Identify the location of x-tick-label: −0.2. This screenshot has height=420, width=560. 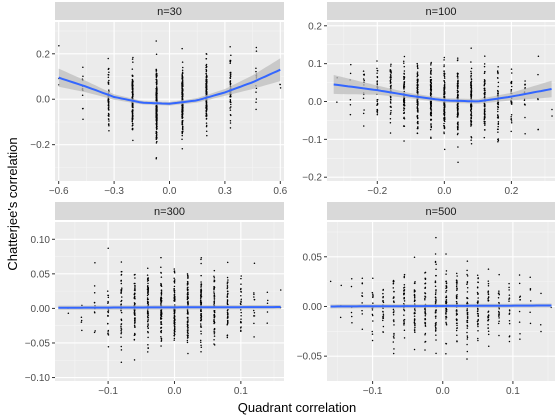
(377, 191).